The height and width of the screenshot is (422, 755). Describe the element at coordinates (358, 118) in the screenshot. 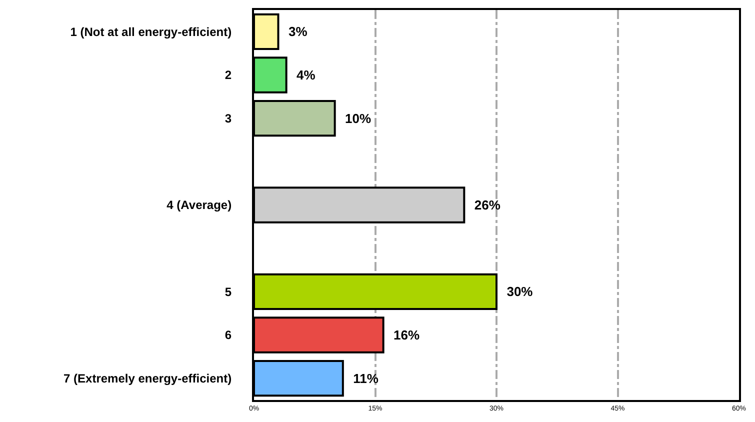

I see `data-label: 10%` at that location.